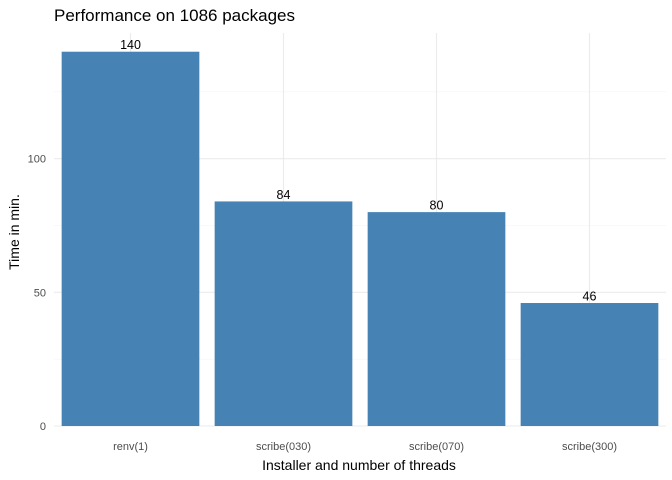 Image resolution: width=672 pixels, height=480 pixels. What do you see at coordinates (40, 293) in the screenshot?
I see `y-tick-label: 50` at bounding box center [40, 293].